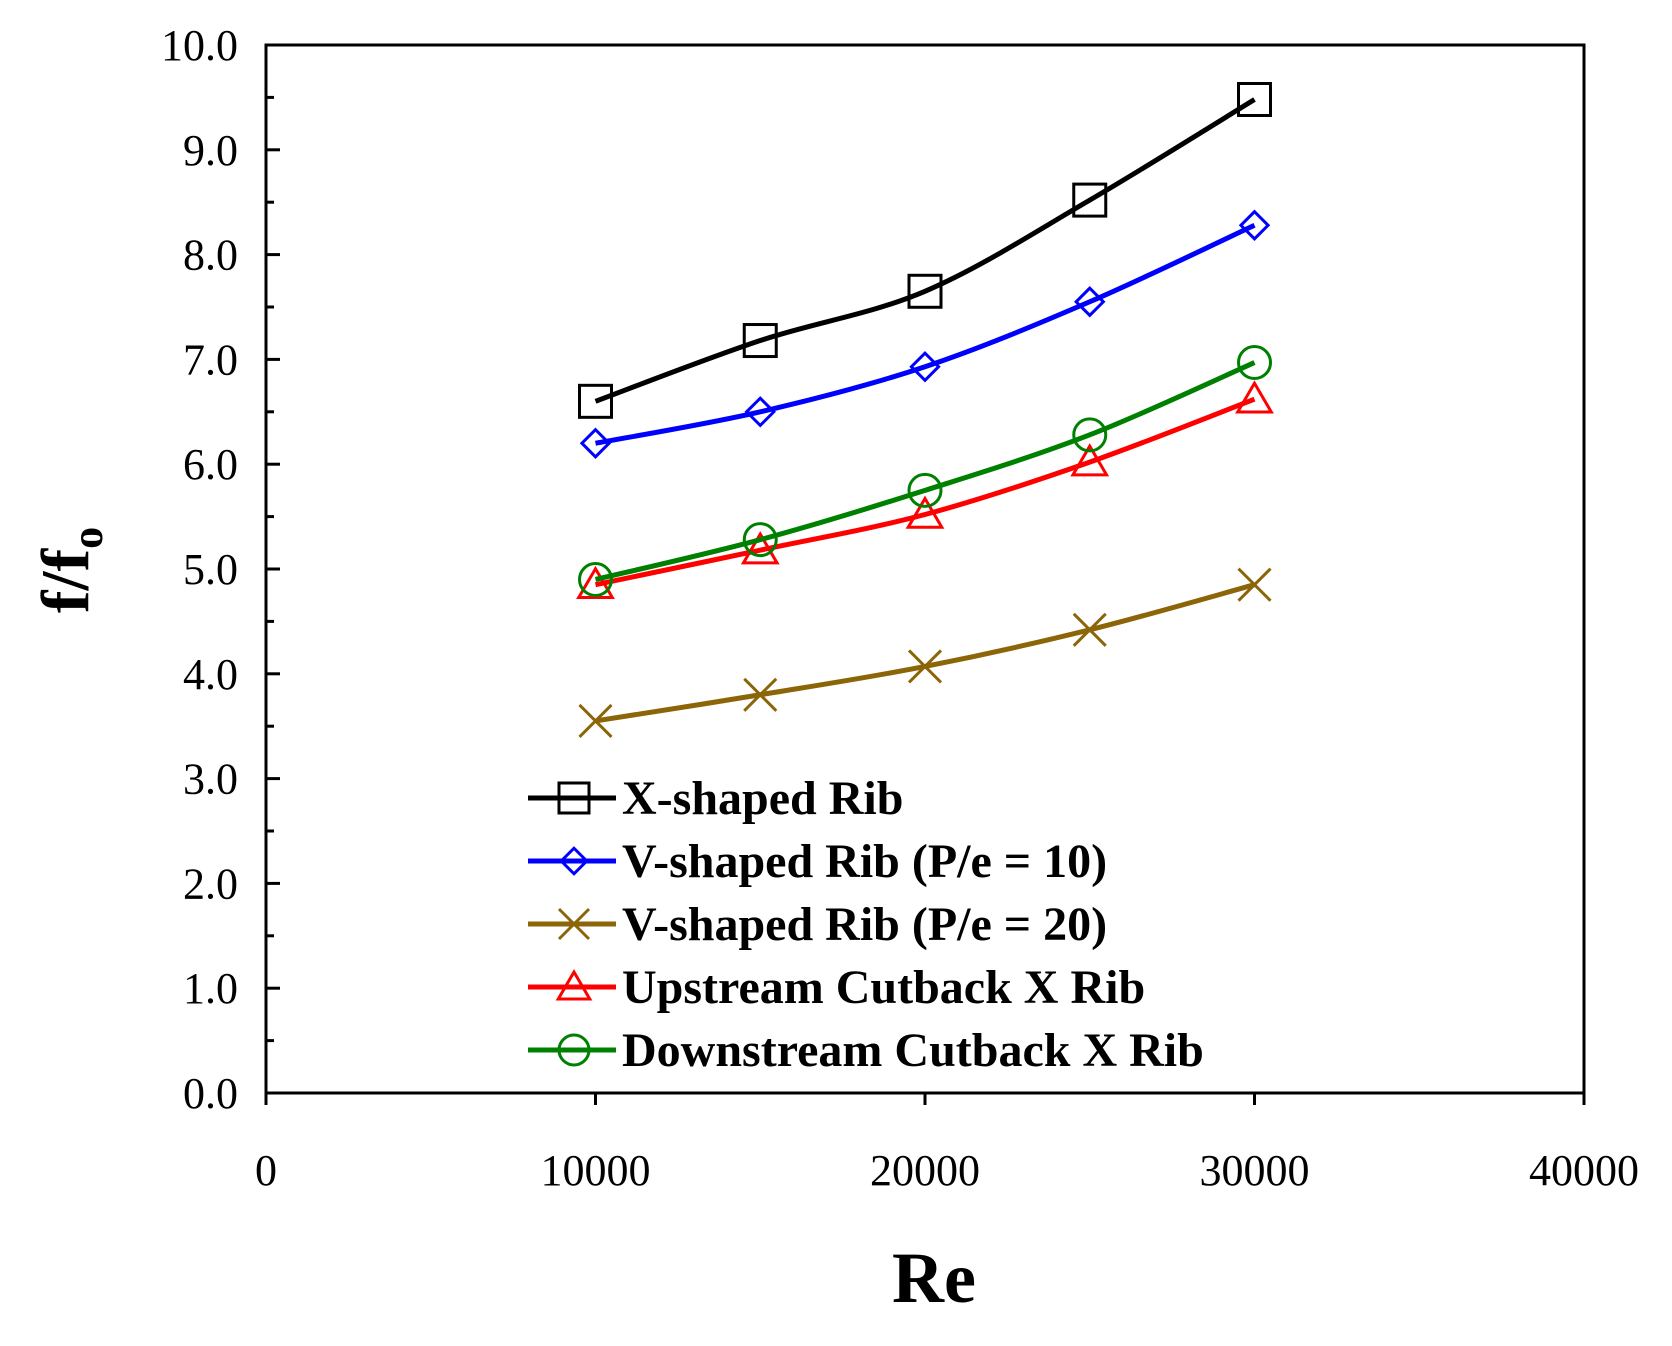  I want to click on y-axis-ticks: 0.0 1.0 2.0 3.0 4.0 5.0 6.0 7.0 8.0 9.0 10.0, so click(220, 569).